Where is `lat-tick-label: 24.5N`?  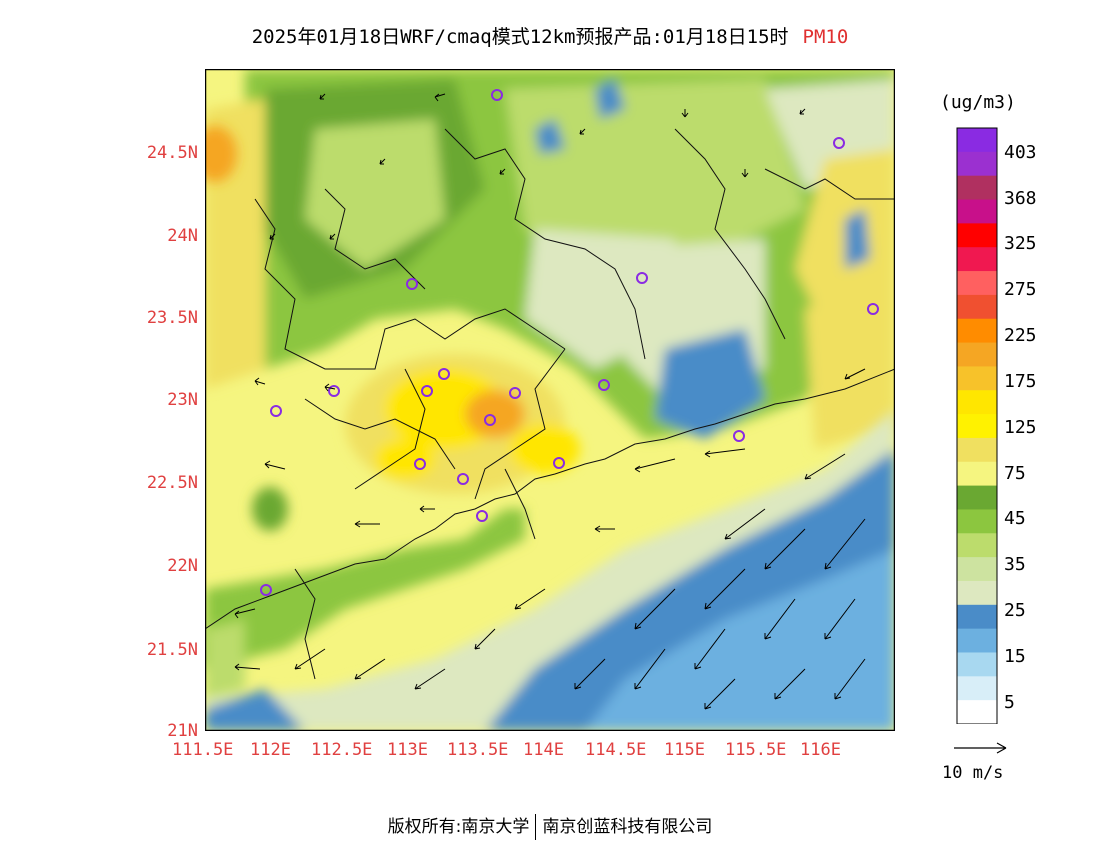 lat-tick-label: 24.5N is located at coordinates (172, 153).